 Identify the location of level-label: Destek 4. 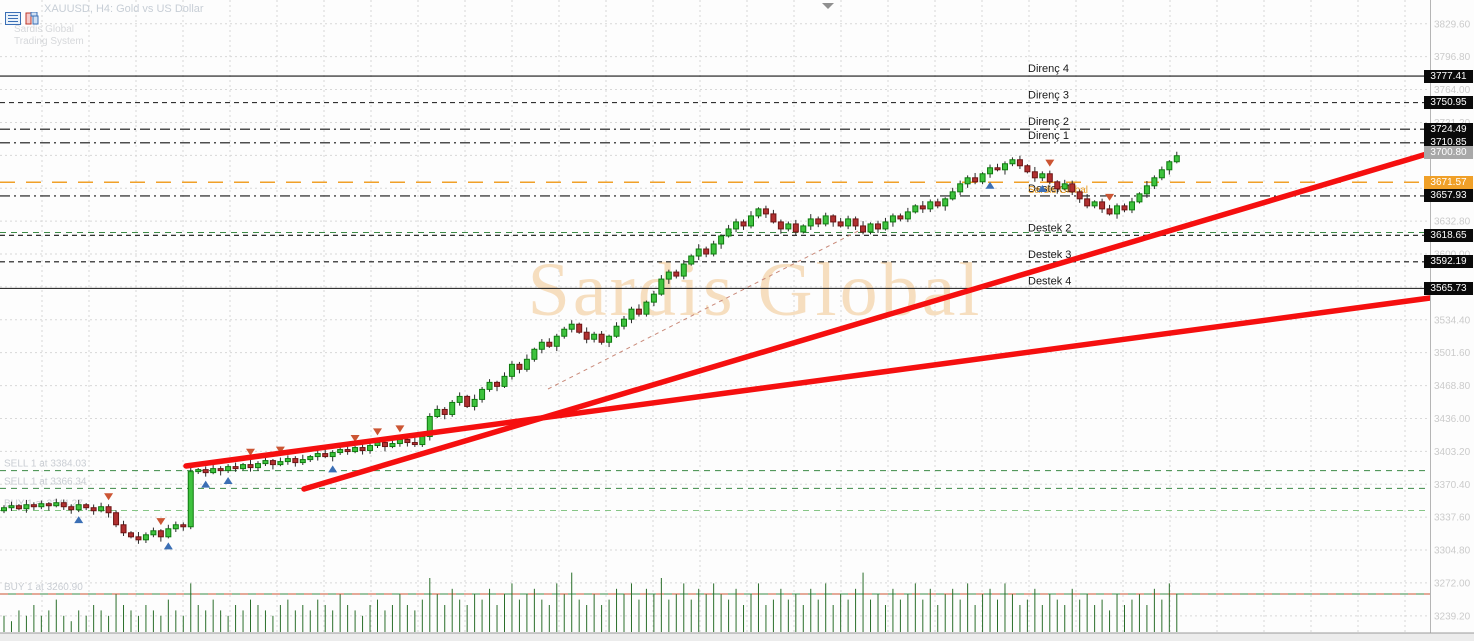
(1049, 281).